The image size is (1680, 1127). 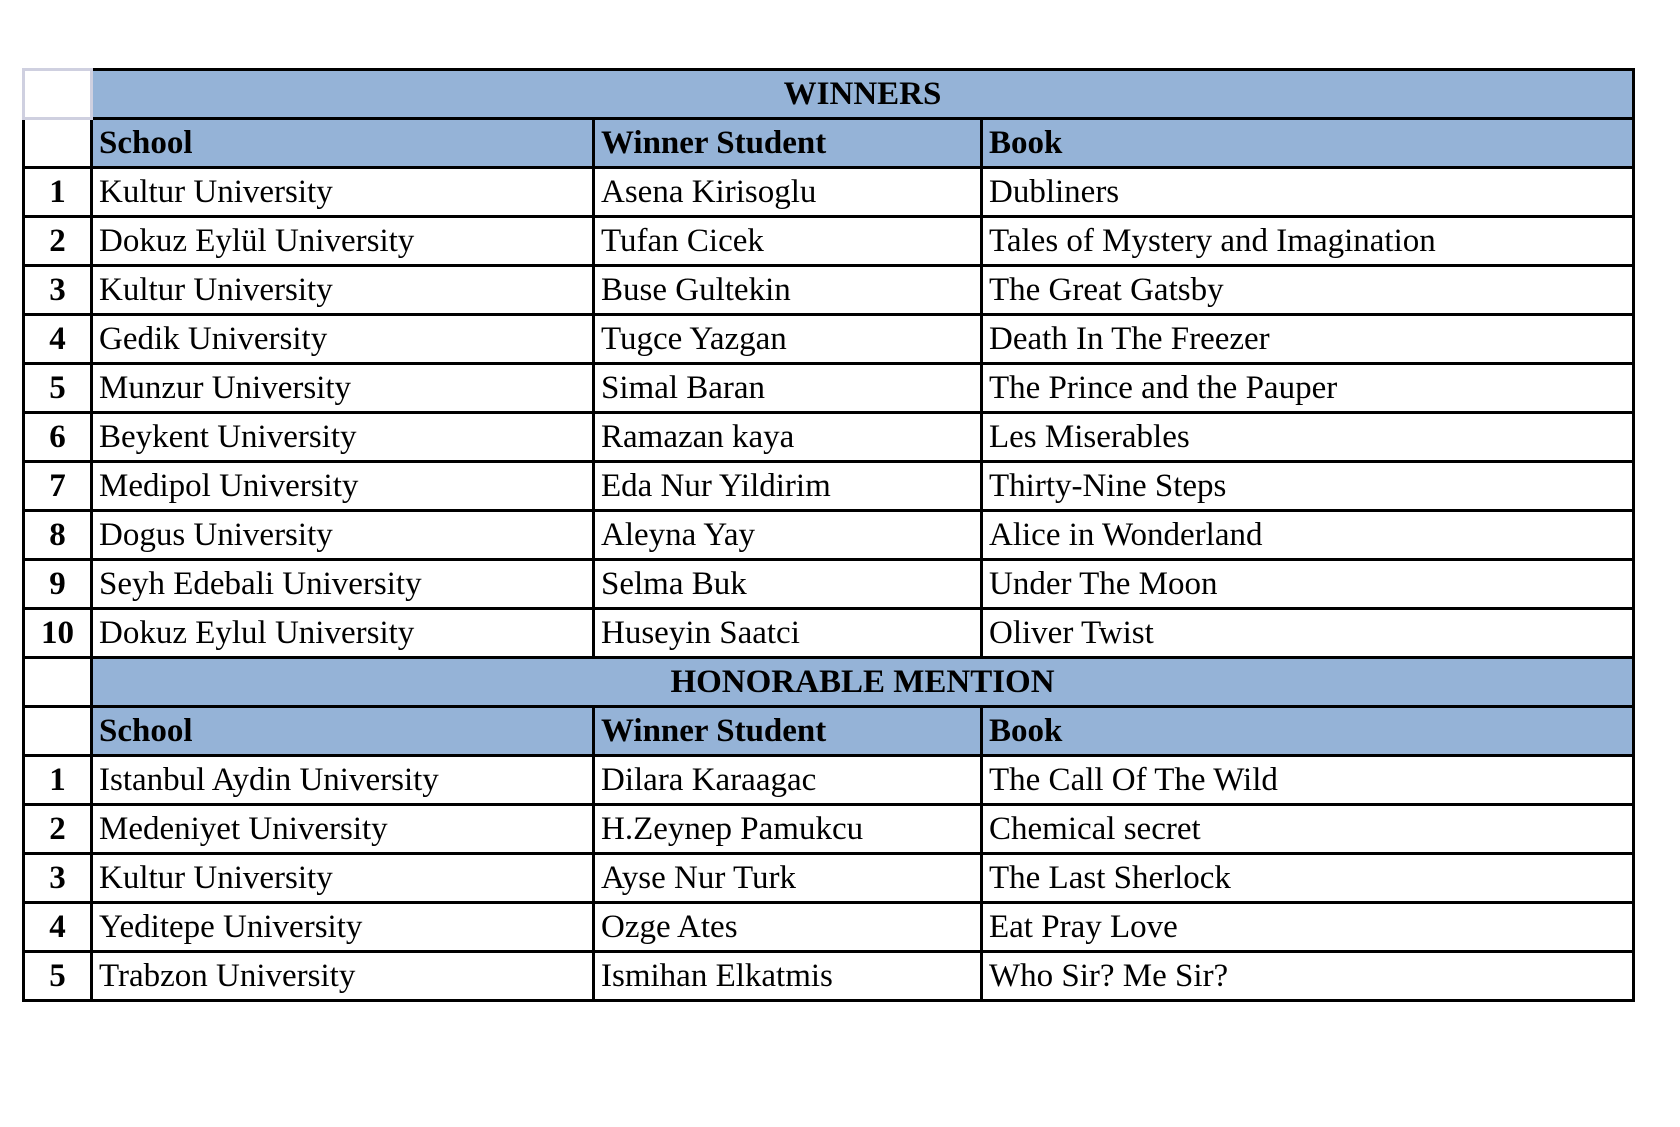 What do you see at coordinates (787, 780) in the screenshot?
I see `student-cell: Dilara Karaagac` at bounding box center [787, 780].